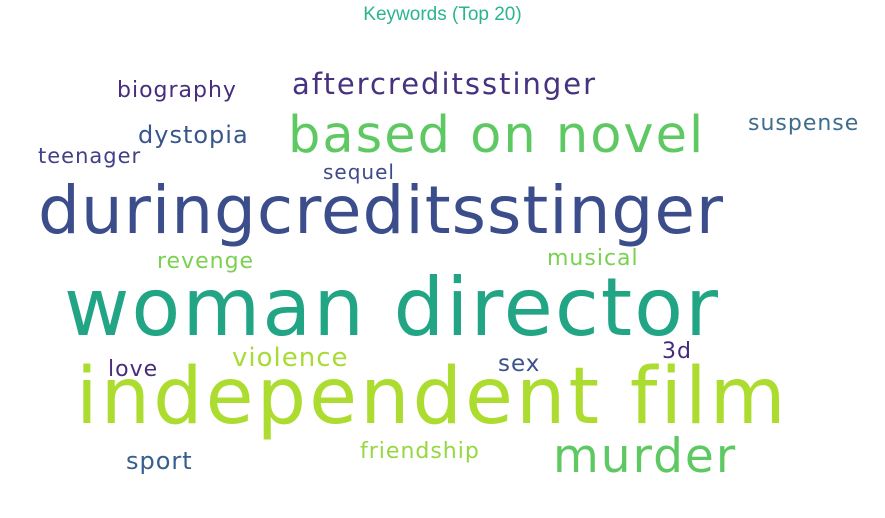 This screenshot has width=885, height=518. I want to click on word-love: love, so click(133, 369).